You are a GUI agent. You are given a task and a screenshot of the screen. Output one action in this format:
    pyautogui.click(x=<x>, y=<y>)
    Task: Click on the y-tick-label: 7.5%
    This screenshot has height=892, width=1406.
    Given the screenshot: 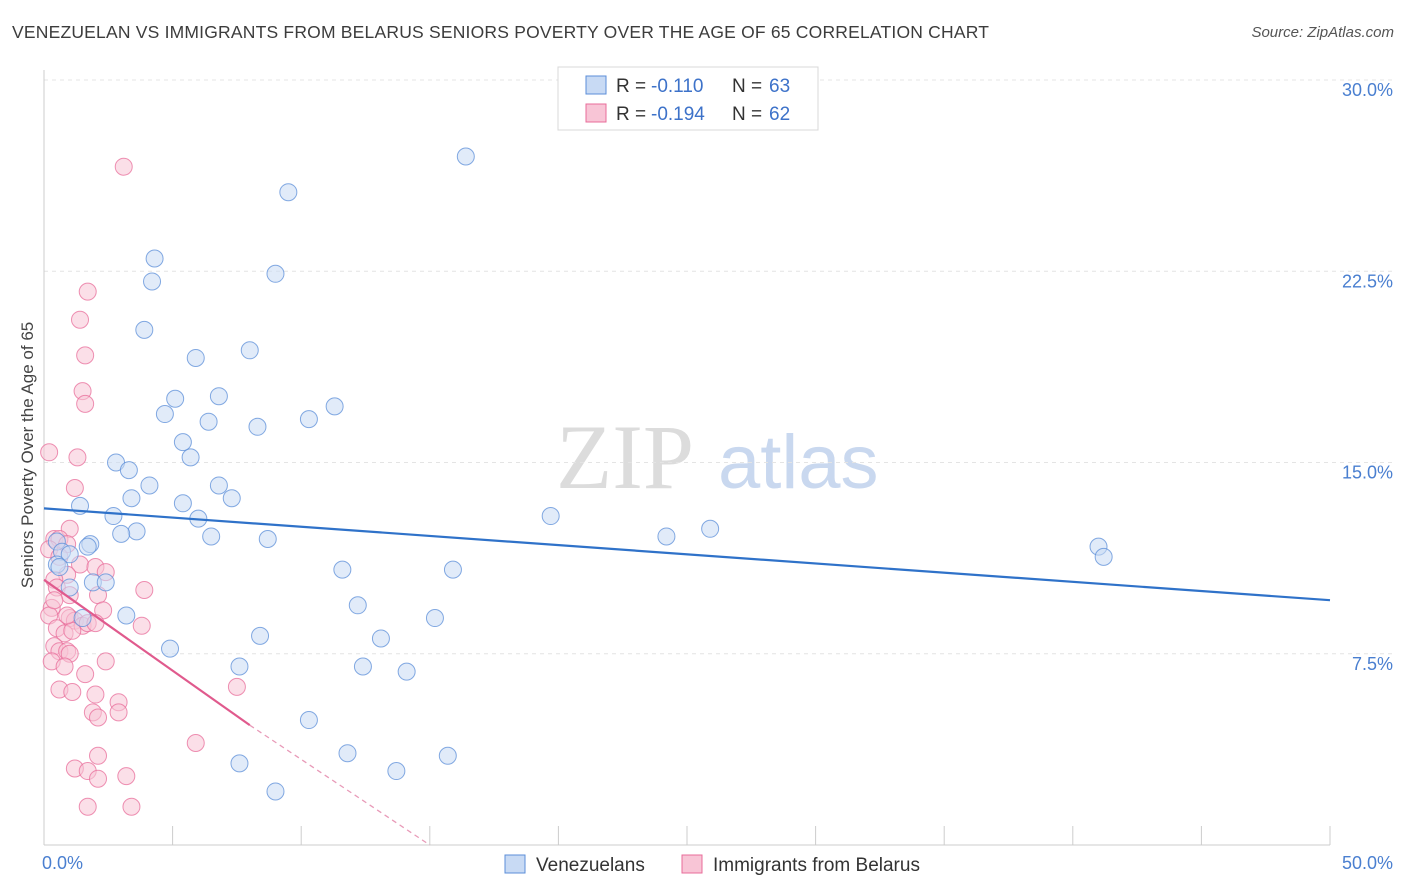 What is the action you would take?
    pyautogui.click(x=1372, y=664)
    